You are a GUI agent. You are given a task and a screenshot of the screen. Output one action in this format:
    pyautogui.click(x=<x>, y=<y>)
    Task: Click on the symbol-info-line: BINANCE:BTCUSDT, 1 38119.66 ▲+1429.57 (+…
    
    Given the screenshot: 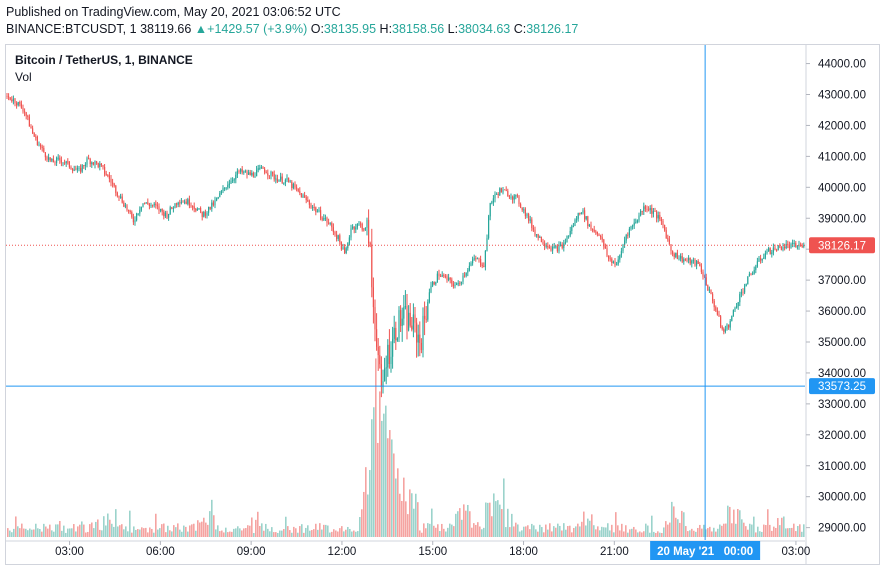 What is the action you would take?
    pyautogui.click(x=292, y=29)
    